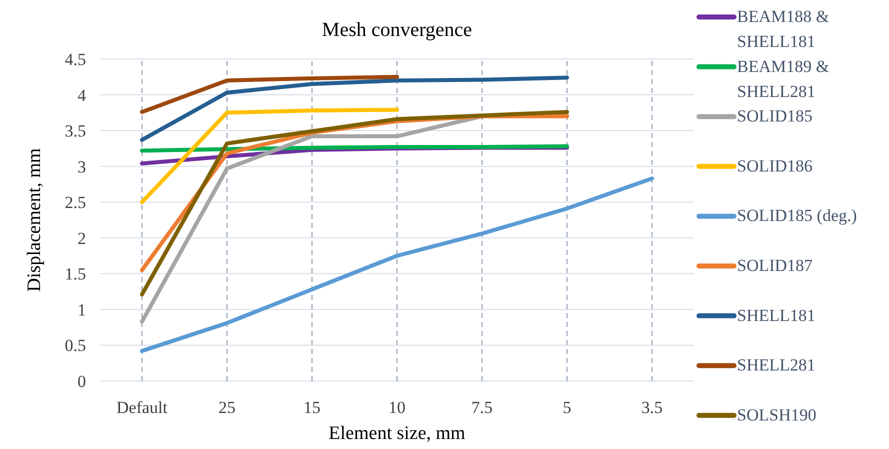 Image resolution: width=889 pixels, height=449 pixels. What do you see at coordinates (227, 407) in the screenshot?
I see `x-tick-label: 25` at bounding box center [227, 407].